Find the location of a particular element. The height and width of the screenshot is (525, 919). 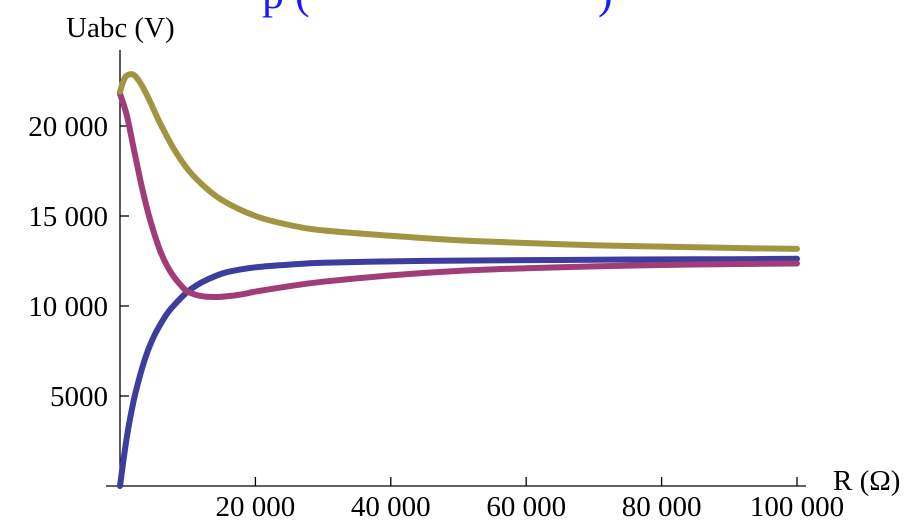

y-tick-label: 5000 is located at coordinates (79, 397).